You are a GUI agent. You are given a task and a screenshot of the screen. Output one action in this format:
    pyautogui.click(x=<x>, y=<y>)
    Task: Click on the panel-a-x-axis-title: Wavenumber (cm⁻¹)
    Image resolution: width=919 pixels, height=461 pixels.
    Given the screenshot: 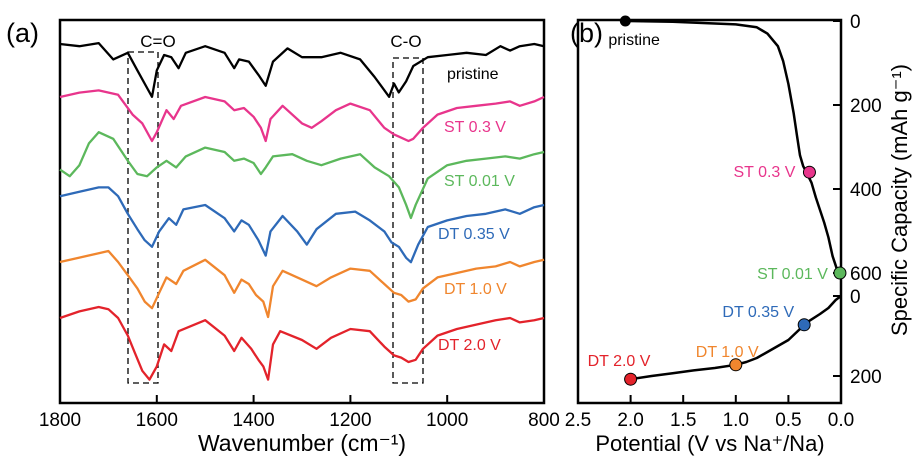 What is the action you would take?
    pyautogui.click(x=302, y=443)
    